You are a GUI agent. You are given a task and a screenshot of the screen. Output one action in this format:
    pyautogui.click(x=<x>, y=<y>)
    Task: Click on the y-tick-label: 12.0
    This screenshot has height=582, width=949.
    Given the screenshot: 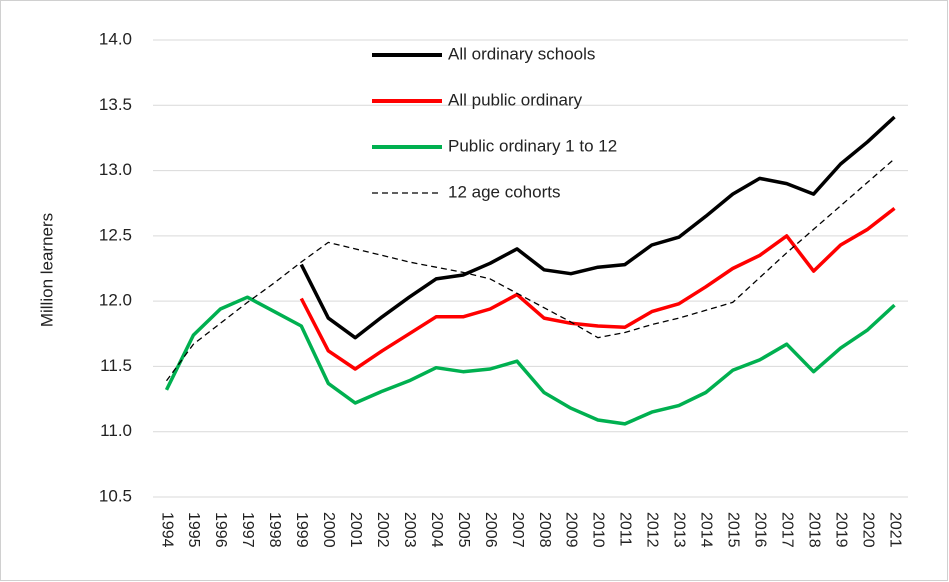 What is the action you would take?
    pyautogui.click(x=115, y=300)
    